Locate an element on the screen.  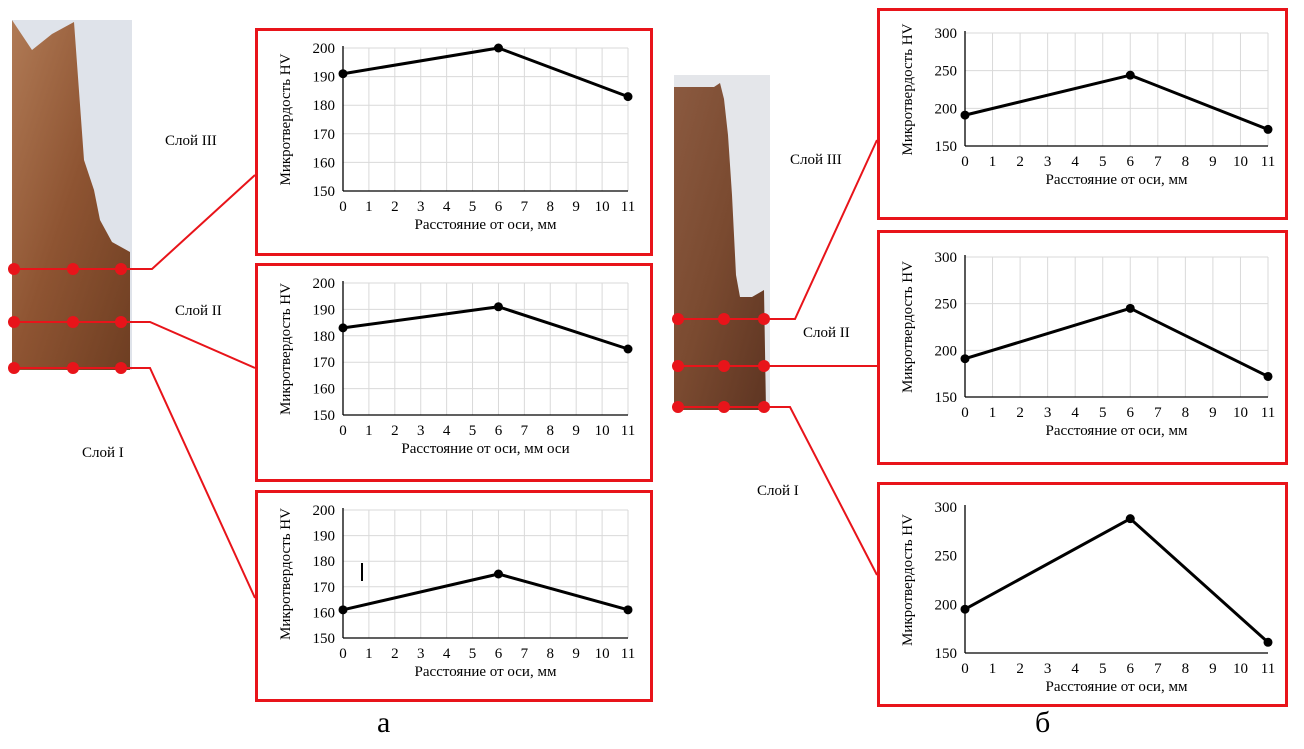
connector-b-layer1 is located at coordinates (777, 491).